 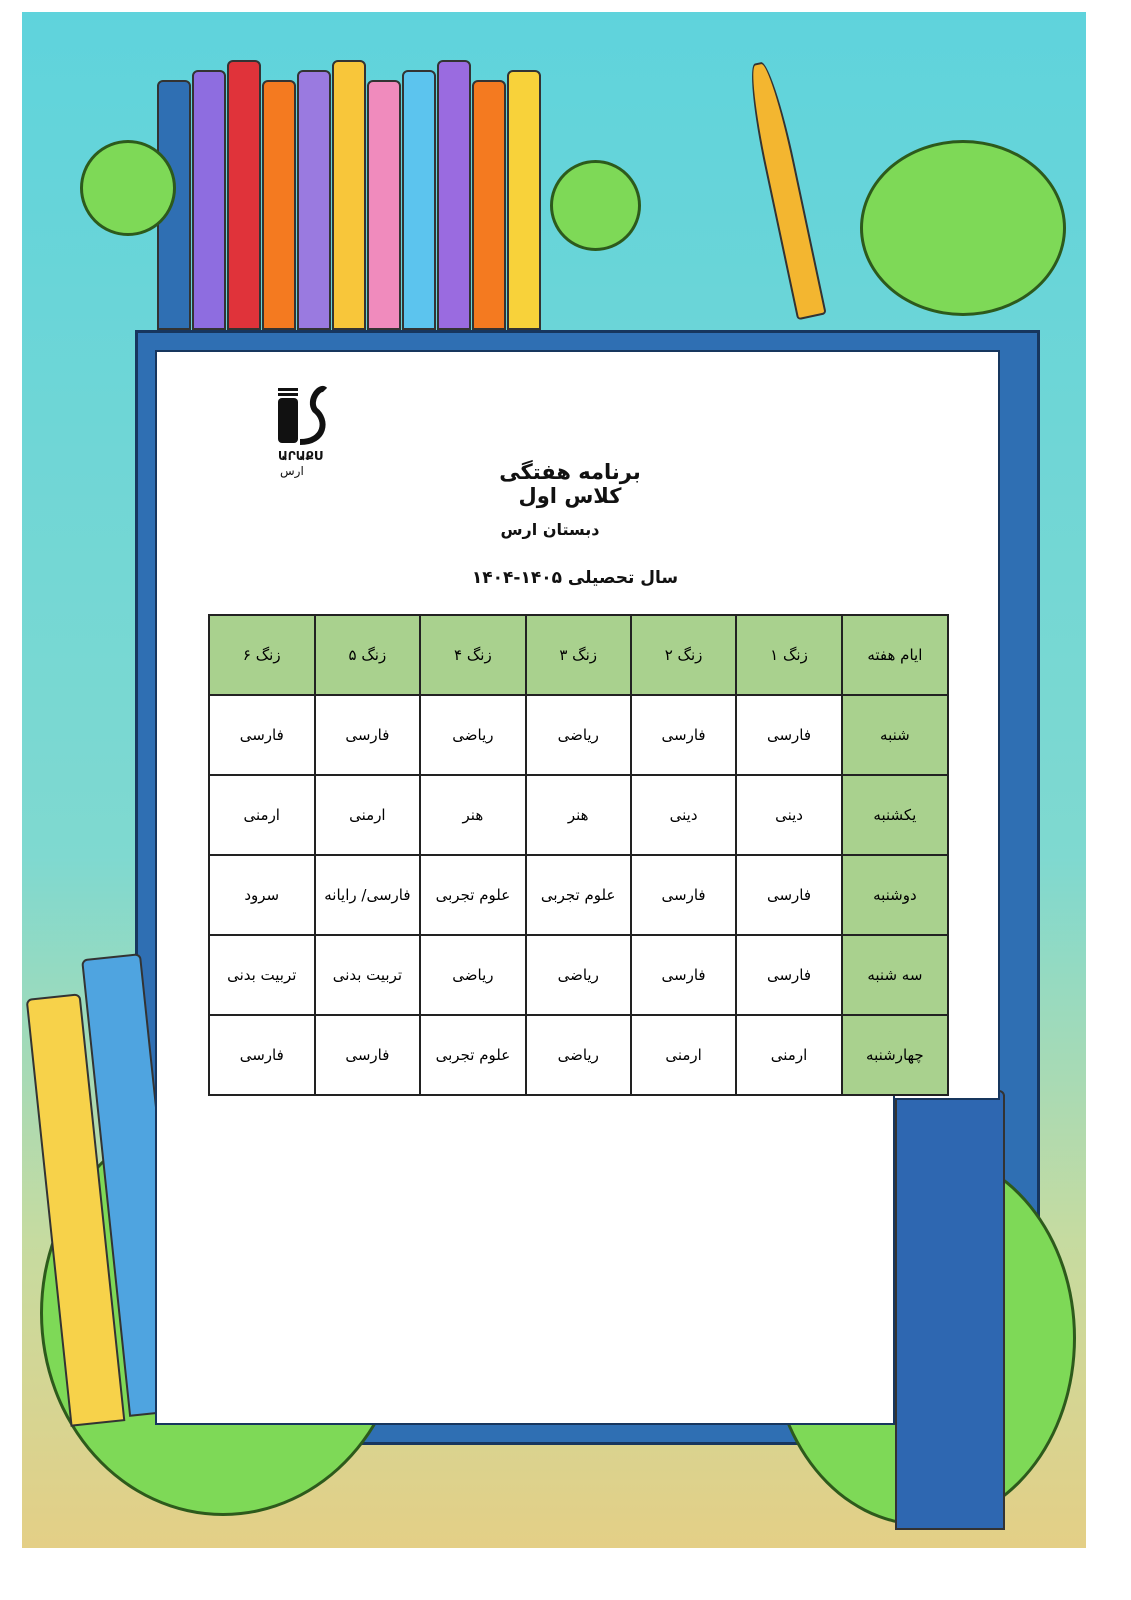 I want to click on column-header: زنگ ۳, so click(x=578, y=655).